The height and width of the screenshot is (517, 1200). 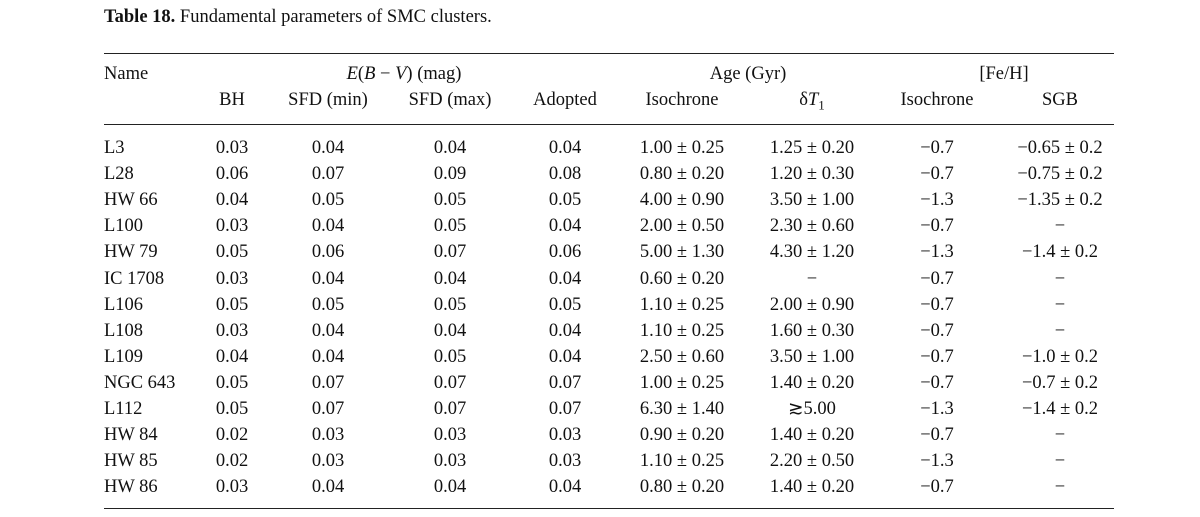 I want to click on column-header: BH, so click(x=232, y=100).